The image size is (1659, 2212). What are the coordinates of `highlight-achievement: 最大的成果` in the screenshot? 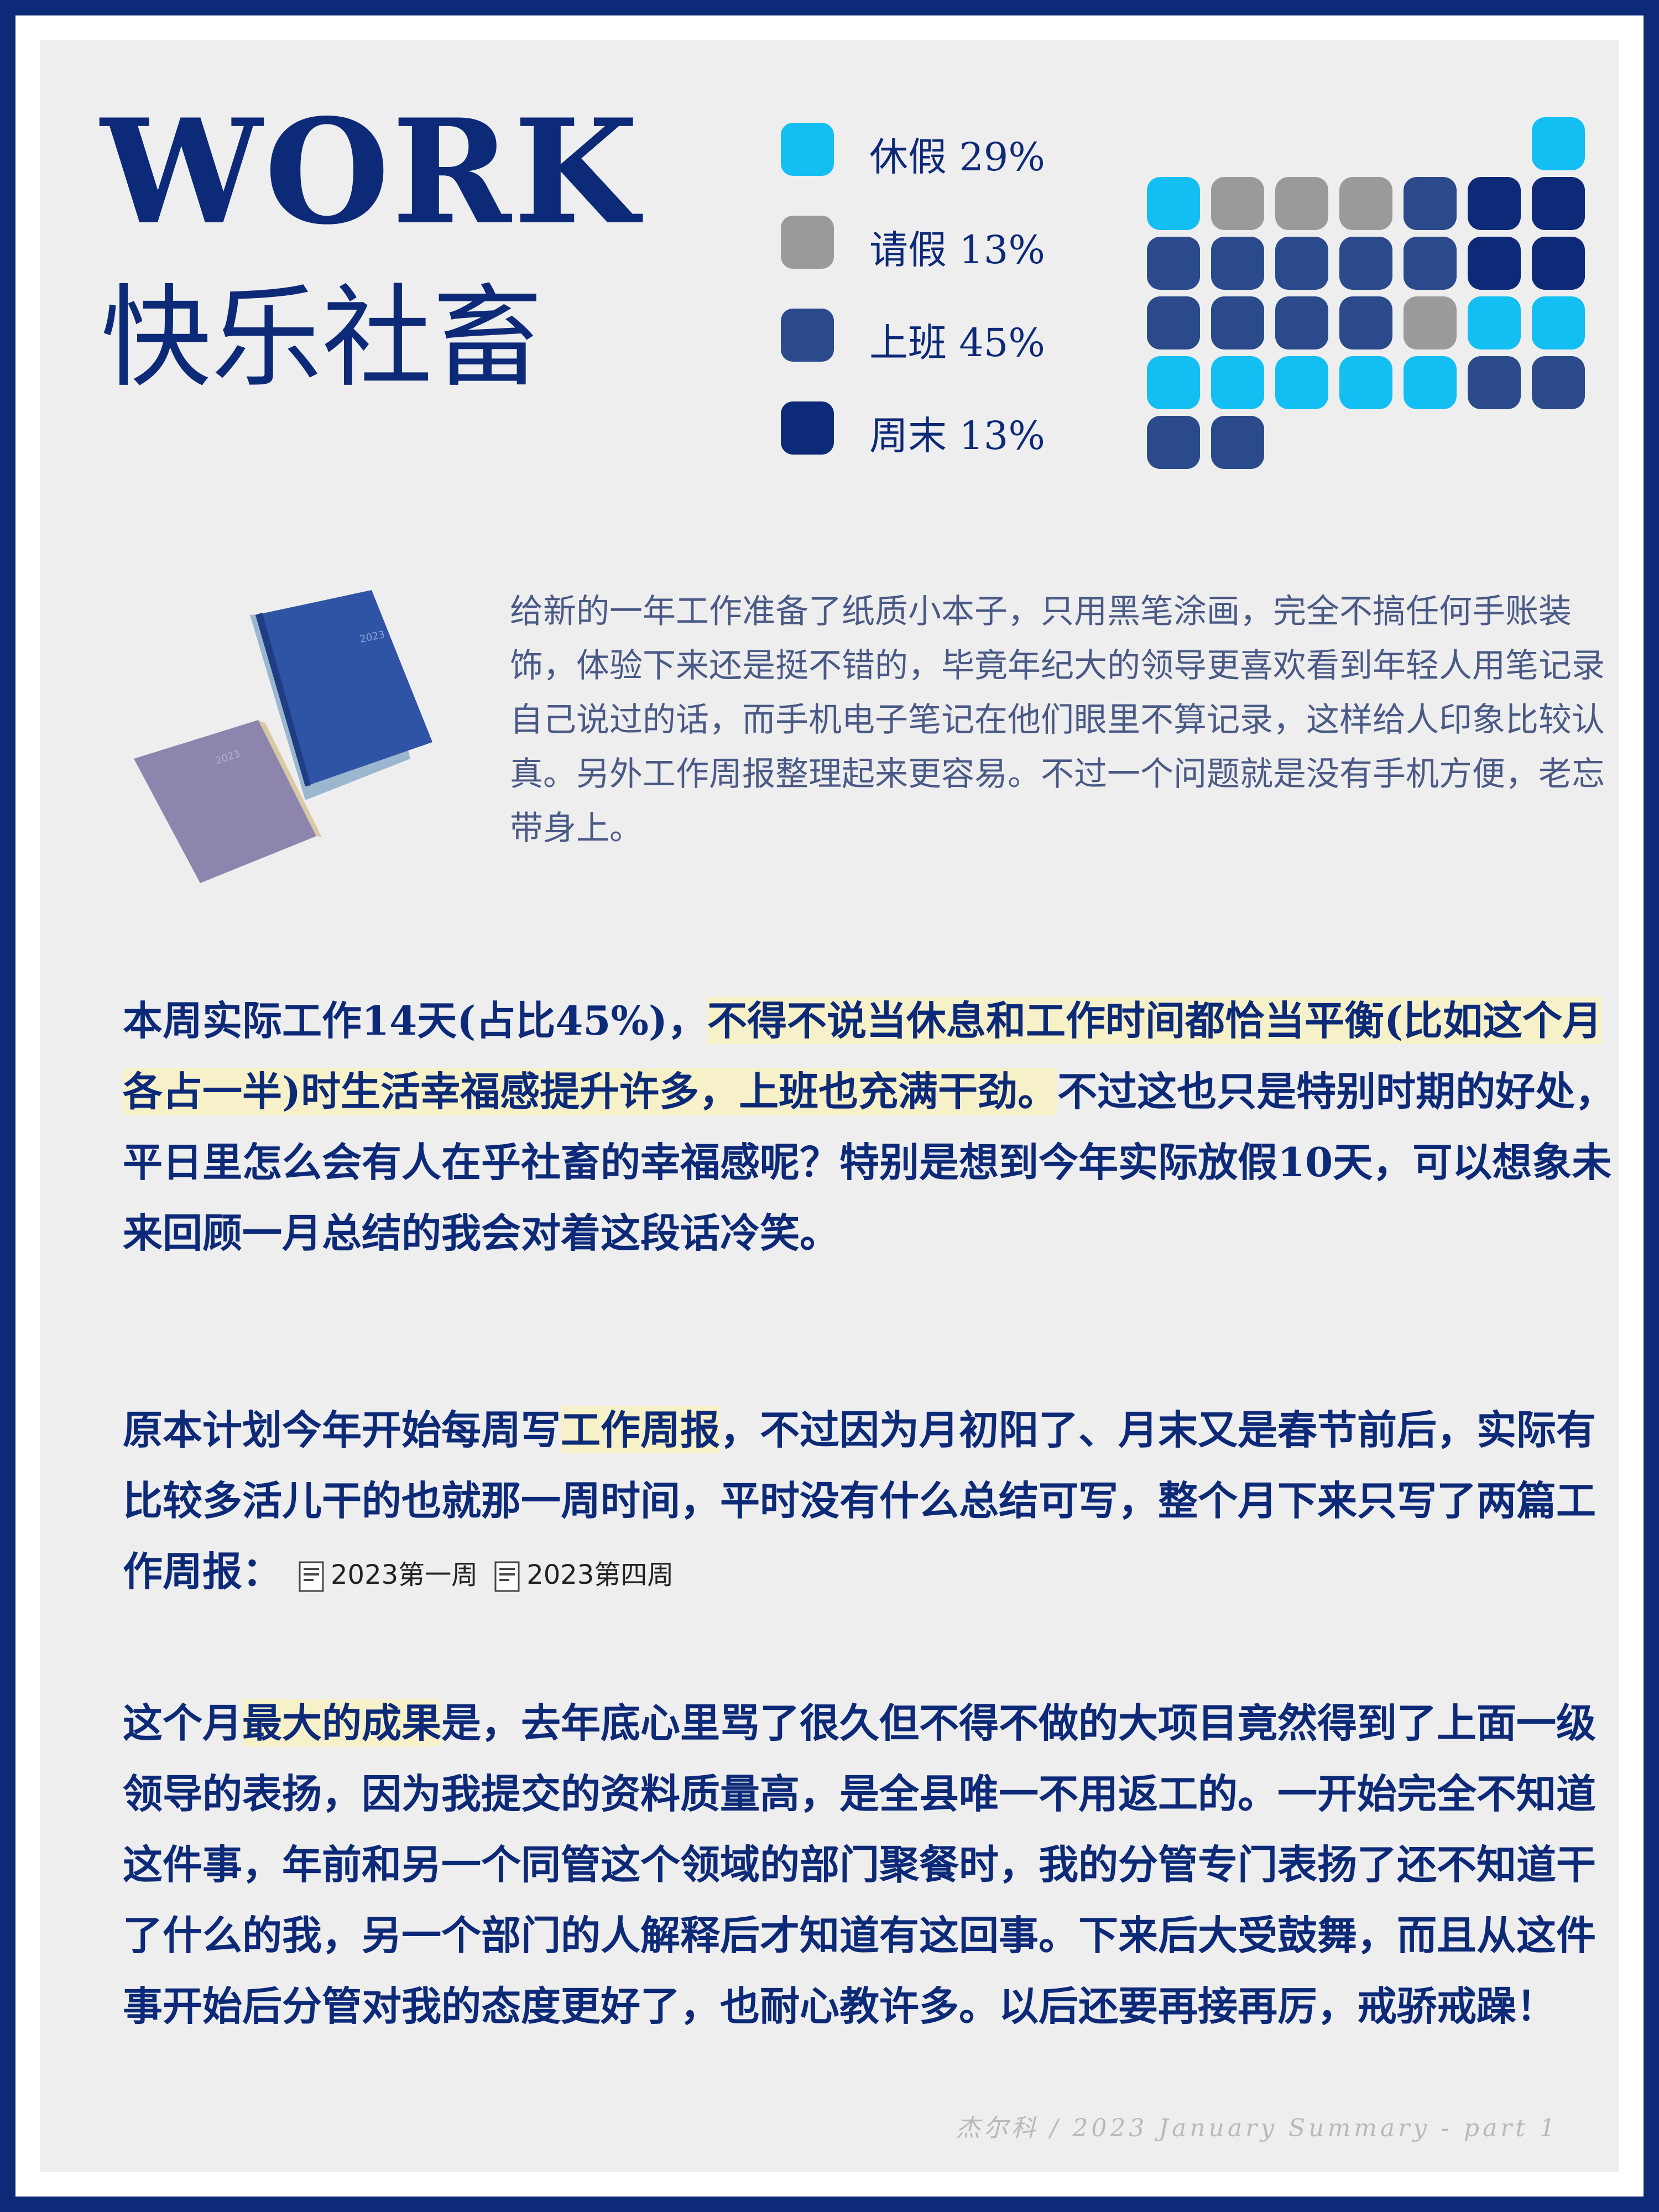 It's located at (342, 1723).